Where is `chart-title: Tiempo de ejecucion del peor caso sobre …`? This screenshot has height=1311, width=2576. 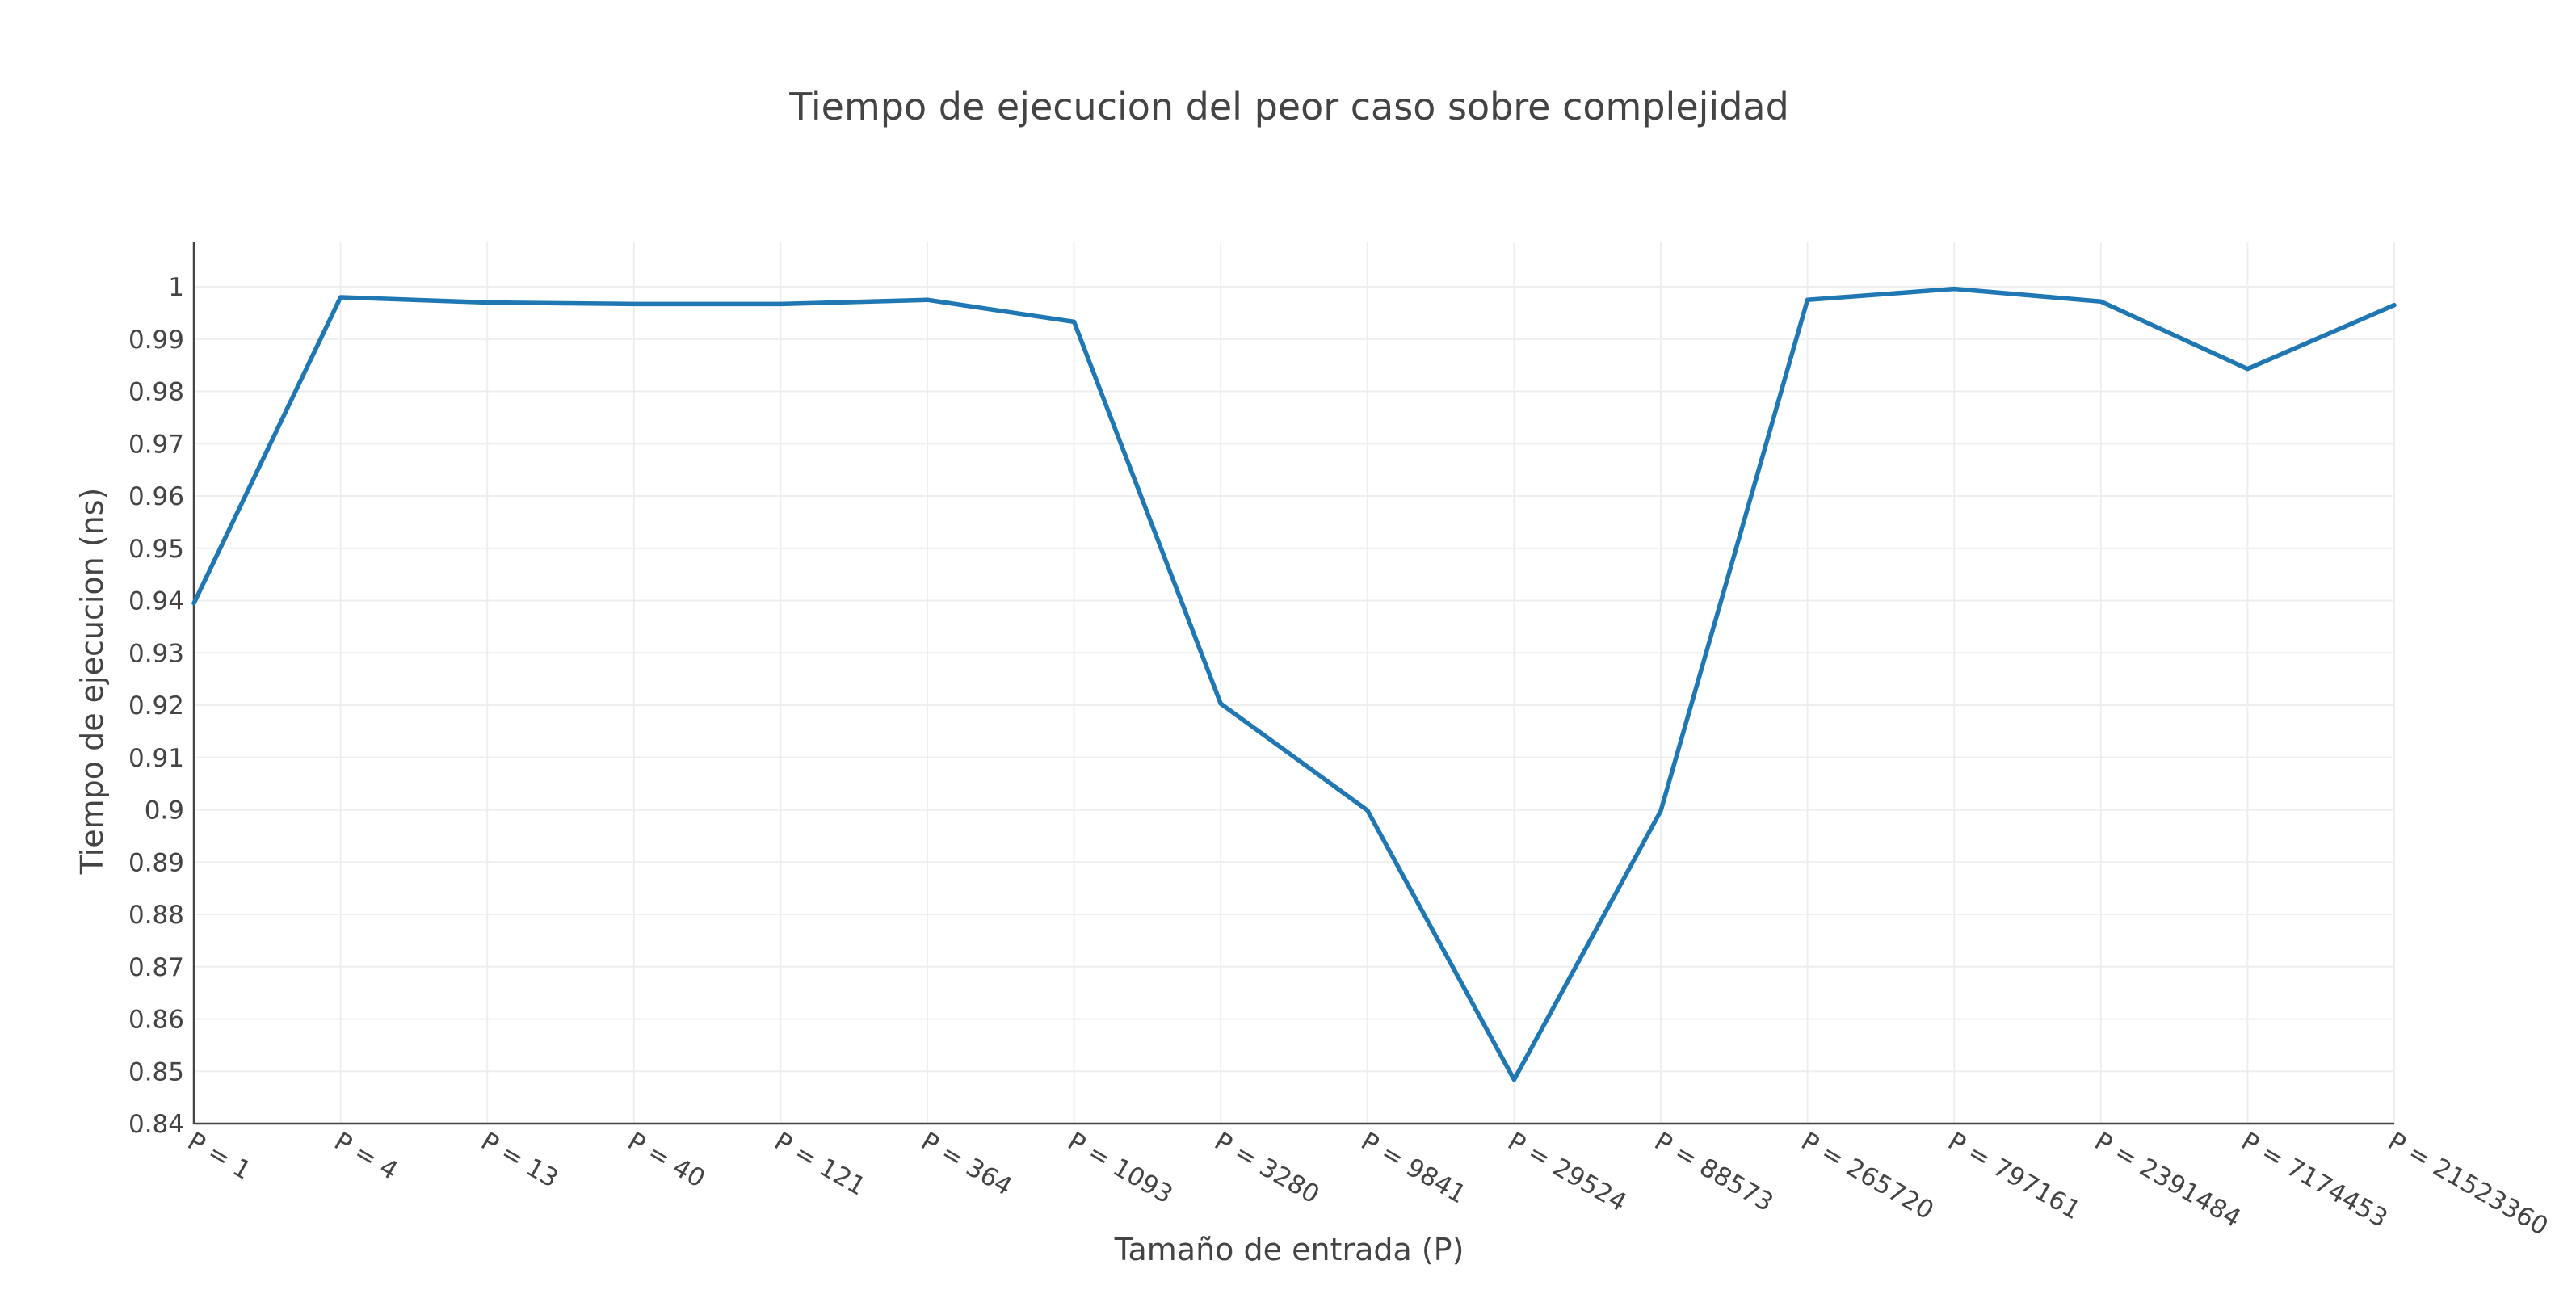 chart-title: Tiempo de ejecucion del peor caso sobre … is located at coordinates (1288, 106).